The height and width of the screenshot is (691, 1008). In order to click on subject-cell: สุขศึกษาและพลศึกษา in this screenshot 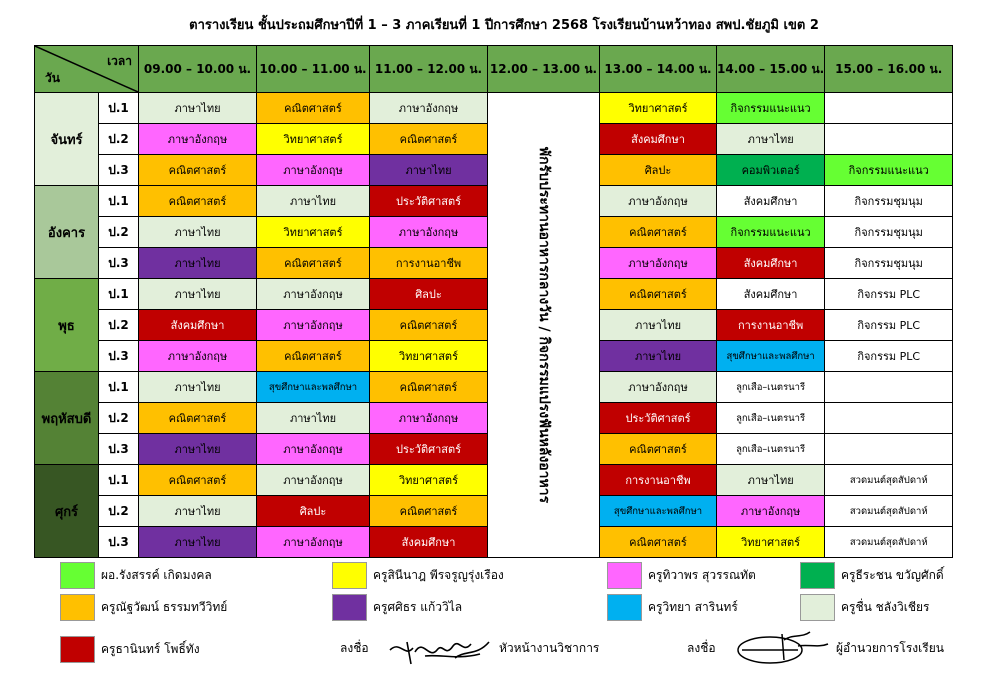, I will do `click(770, 356)`.